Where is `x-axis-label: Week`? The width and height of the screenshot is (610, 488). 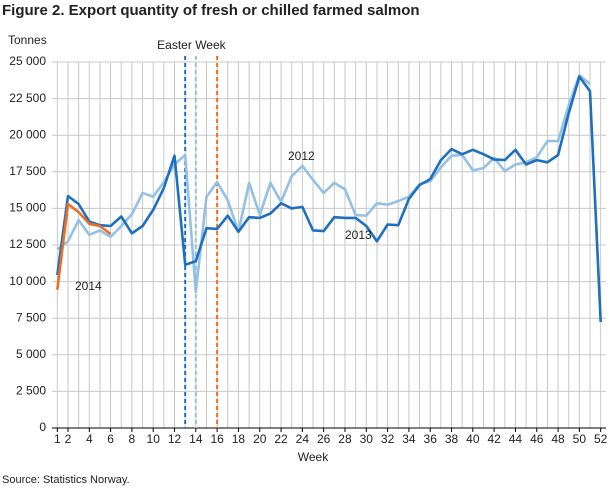 x-axis-label: Week is located at coordinates (313, 457).